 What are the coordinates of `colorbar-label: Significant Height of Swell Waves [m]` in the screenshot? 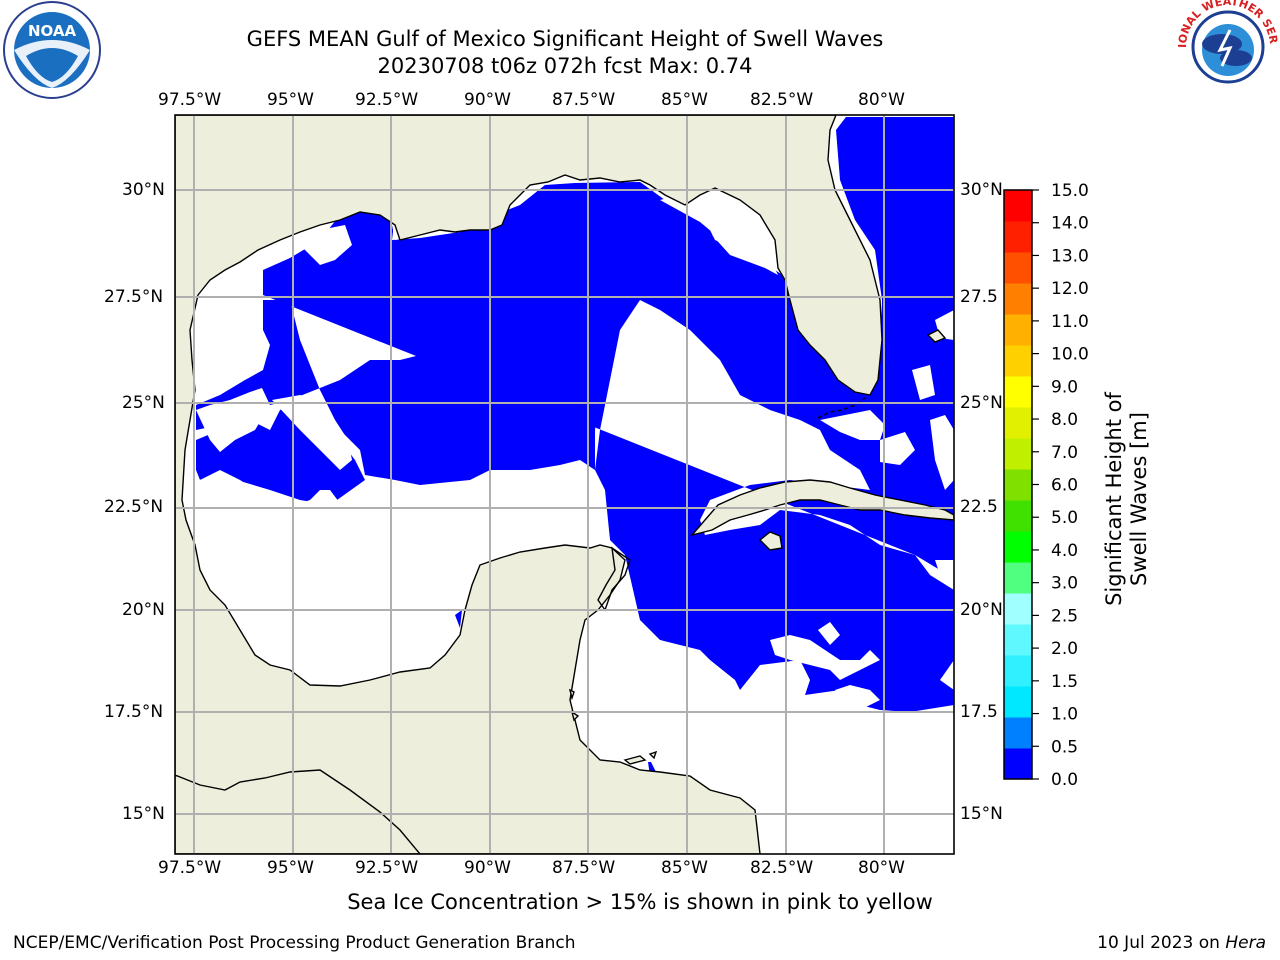 It's located at (1126, 499).